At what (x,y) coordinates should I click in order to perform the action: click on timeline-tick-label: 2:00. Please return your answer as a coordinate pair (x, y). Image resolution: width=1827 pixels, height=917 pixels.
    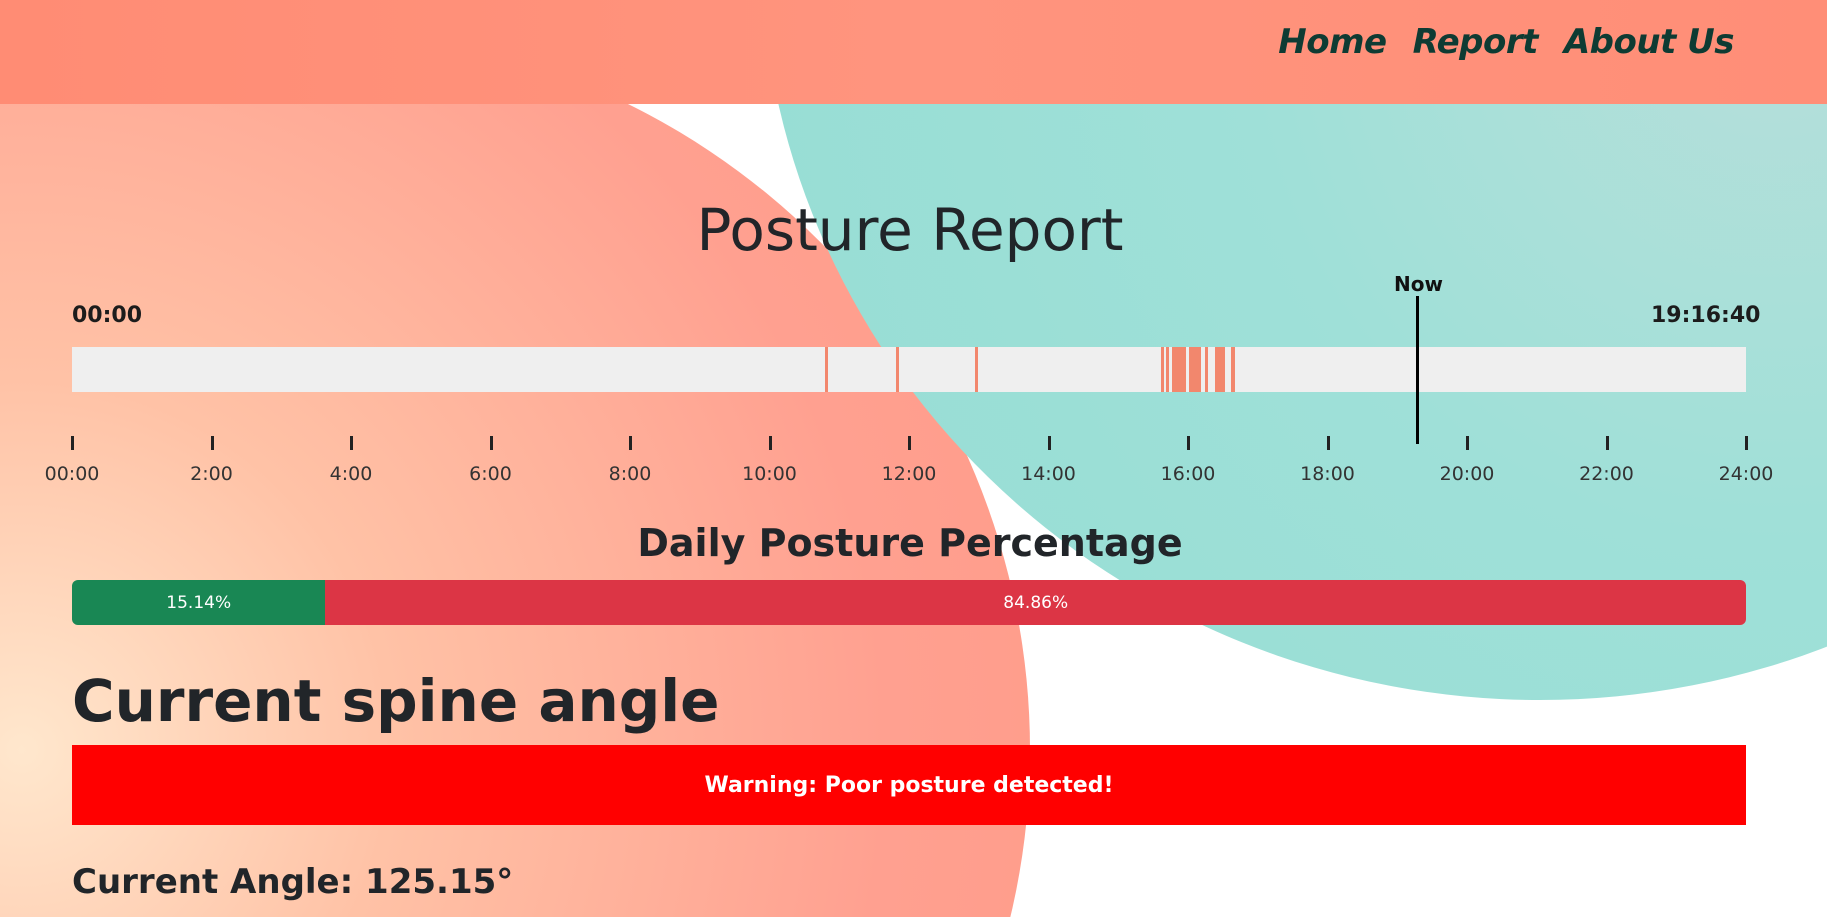
    Looking at the image, I should click on (211, 474).